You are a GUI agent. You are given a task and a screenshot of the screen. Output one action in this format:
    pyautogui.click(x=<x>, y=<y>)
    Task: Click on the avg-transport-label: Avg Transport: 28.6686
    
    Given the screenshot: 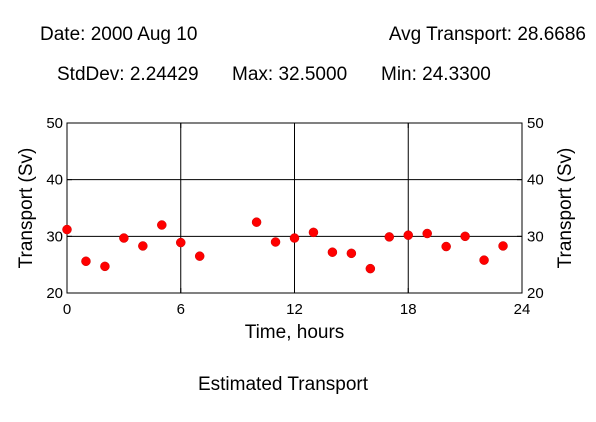 What is the action you would take?
    pyautogui.click(x=487, y=34)
    